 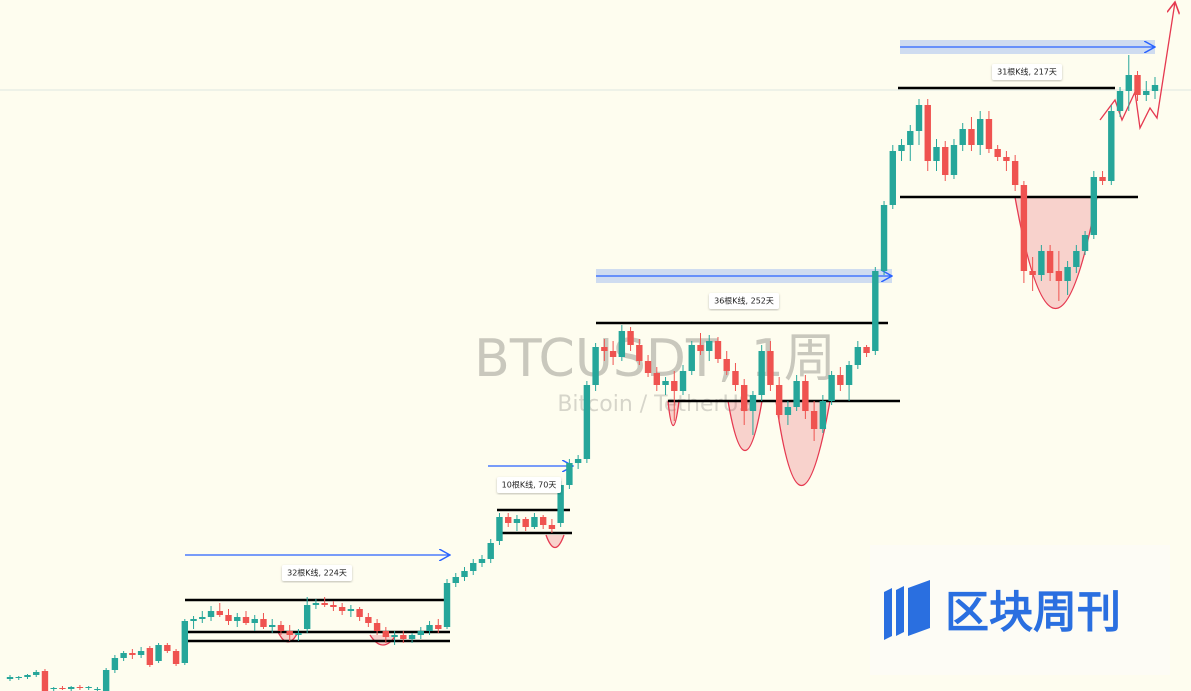 I want to click on logo: 区块周刊, so click(x=1020, y=610).